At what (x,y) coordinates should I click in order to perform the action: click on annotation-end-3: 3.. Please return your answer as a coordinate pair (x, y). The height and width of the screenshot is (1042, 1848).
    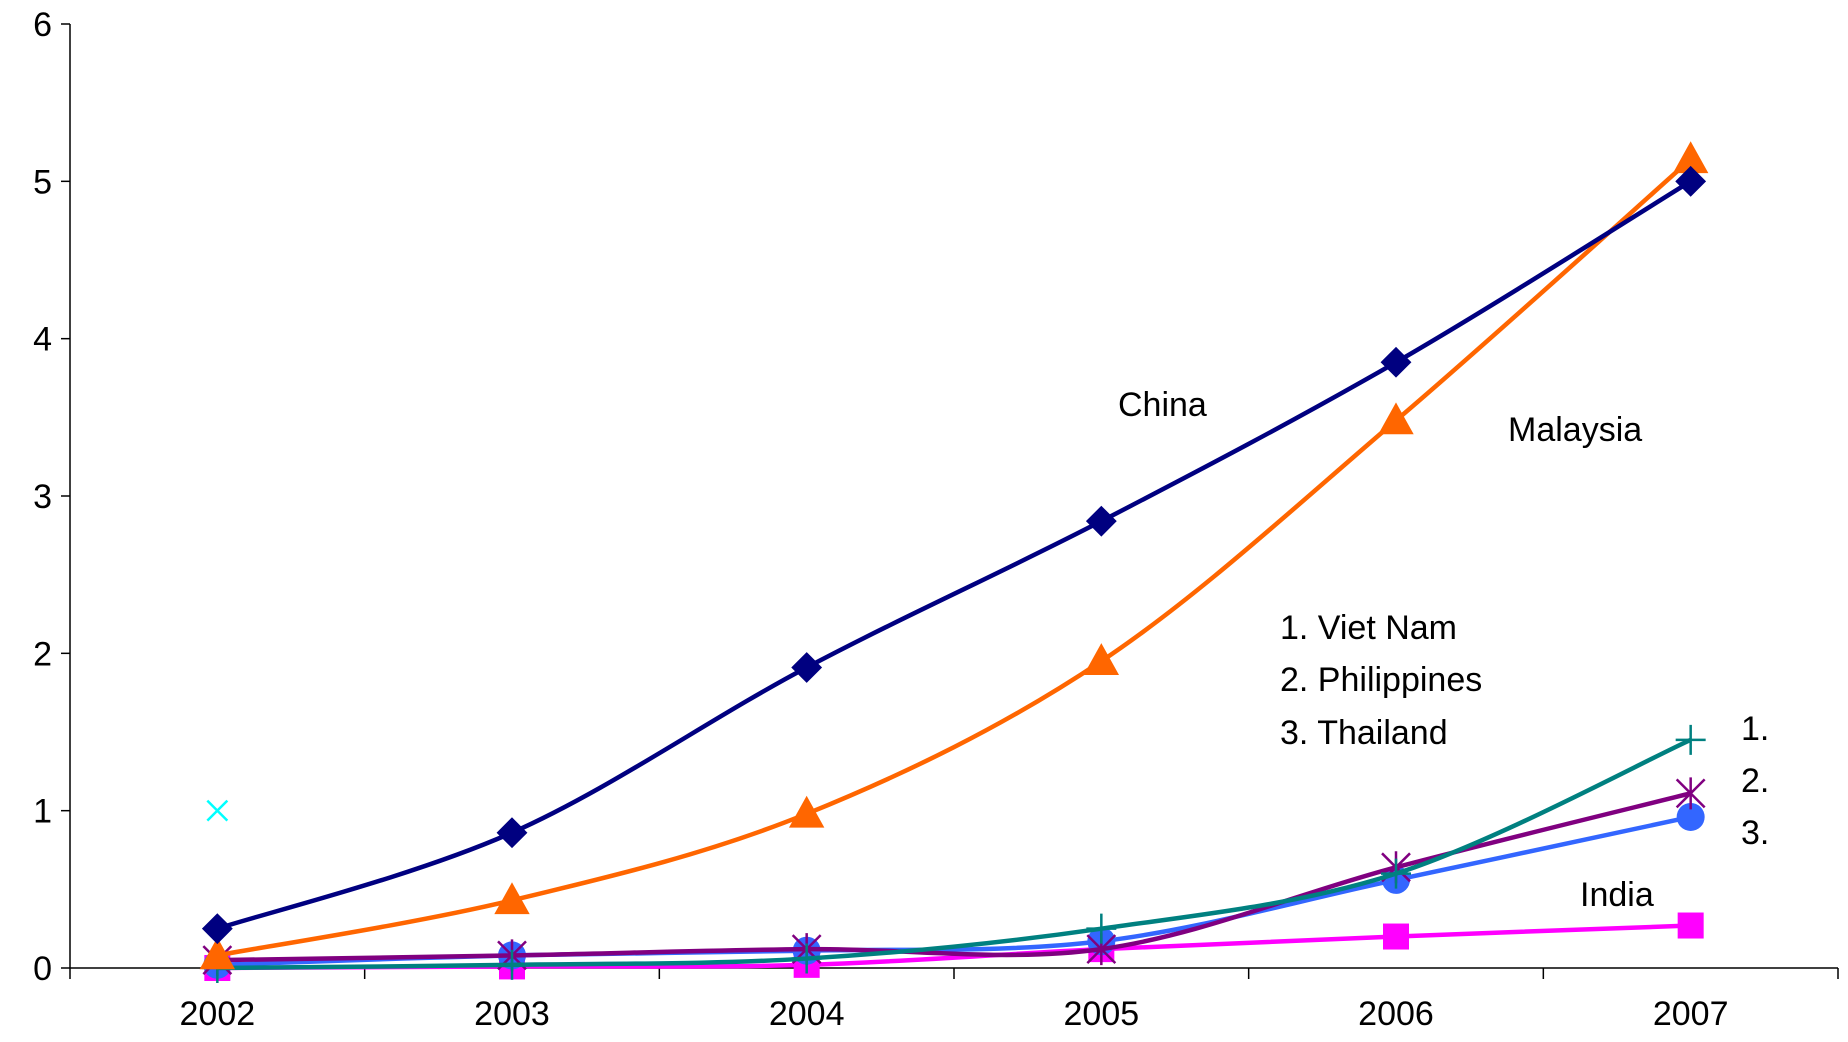
    Looking at the image, I should click on (1755, 833).